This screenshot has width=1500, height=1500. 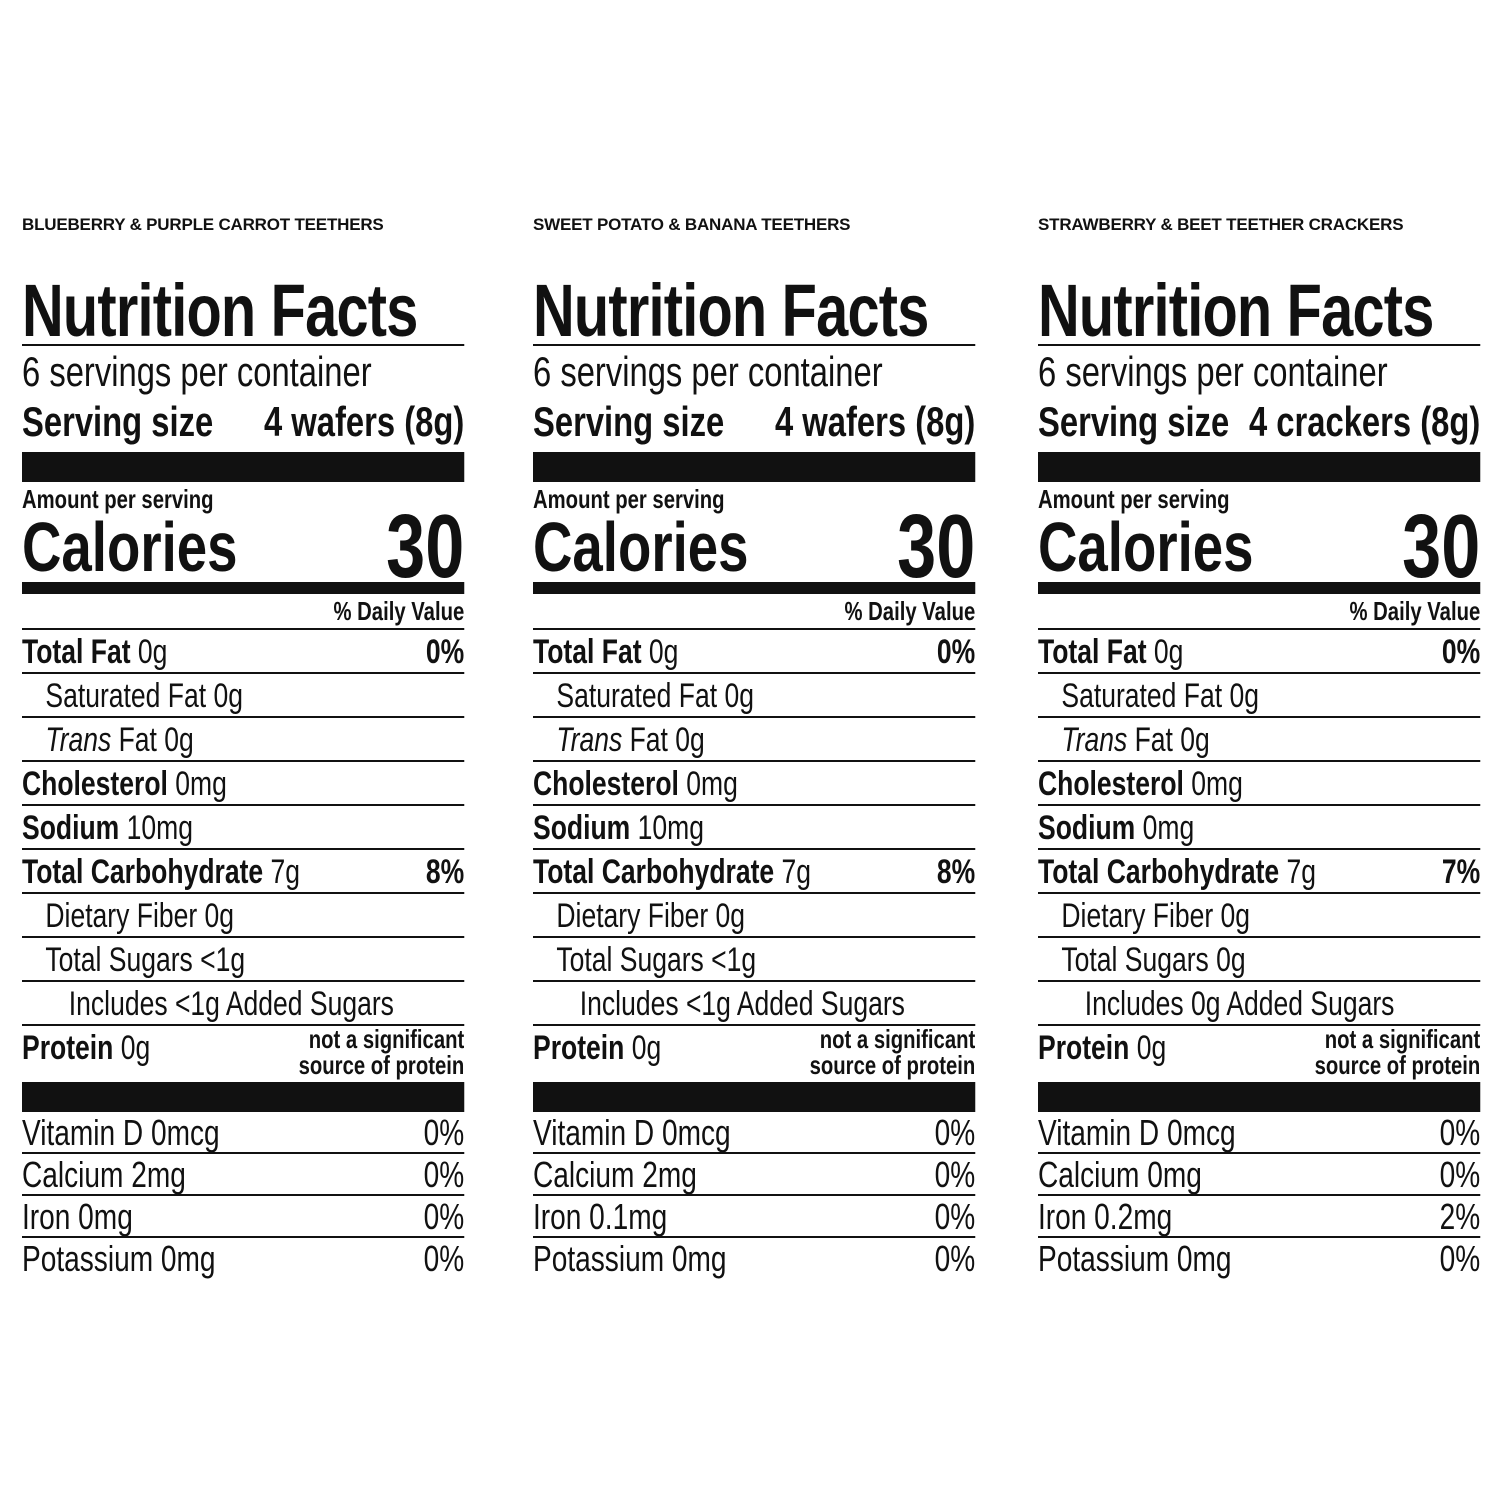 I want to click on nutrient: Total Fat 0g, so click(x=605, y=651).